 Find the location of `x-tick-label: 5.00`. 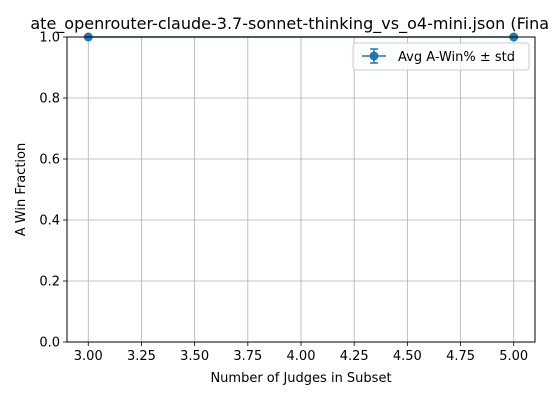

x-tick-label: 5.00 is located at coordinates (513, 356).